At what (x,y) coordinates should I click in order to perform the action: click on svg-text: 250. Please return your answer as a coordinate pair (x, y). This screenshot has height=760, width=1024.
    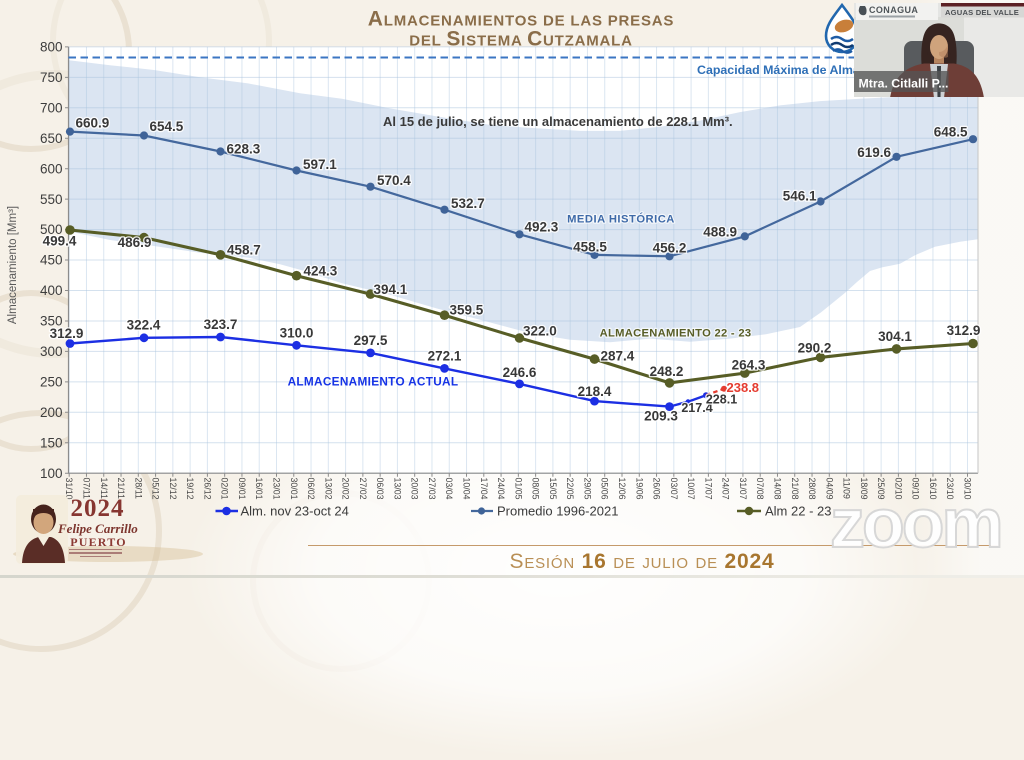
    Looking at the image, I should click on (51, 381).